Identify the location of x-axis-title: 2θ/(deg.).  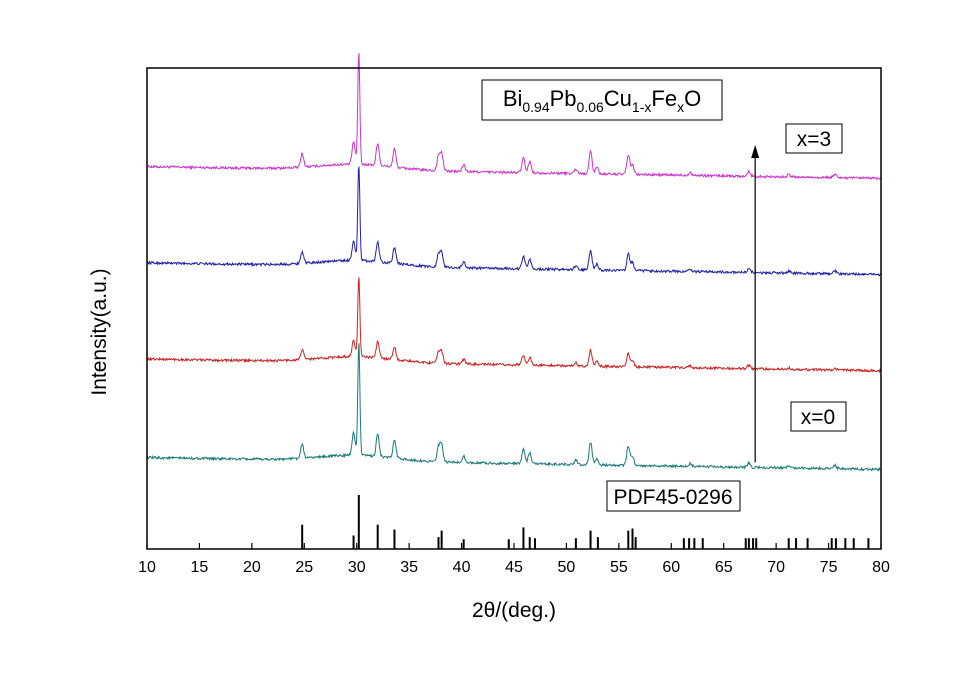
(514, 610).